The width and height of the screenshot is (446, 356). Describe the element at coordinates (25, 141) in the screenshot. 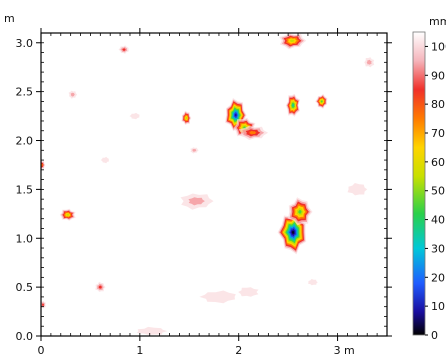

I see `y-tick-label: 2.0` at that location.